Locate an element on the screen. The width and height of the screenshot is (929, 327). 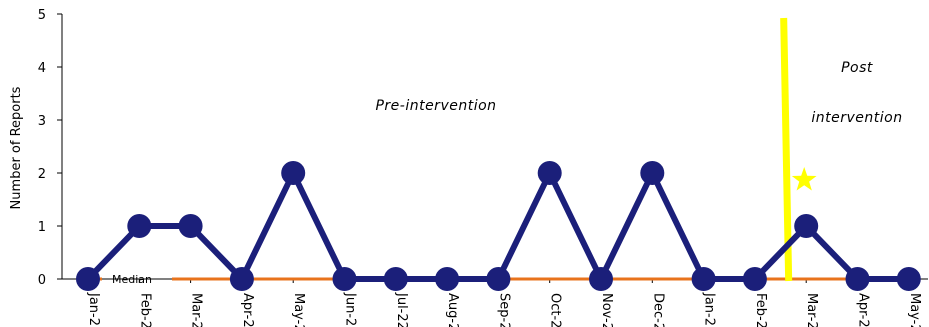
y-axis-label: Number of Reports is located at coordinates (16, 147).